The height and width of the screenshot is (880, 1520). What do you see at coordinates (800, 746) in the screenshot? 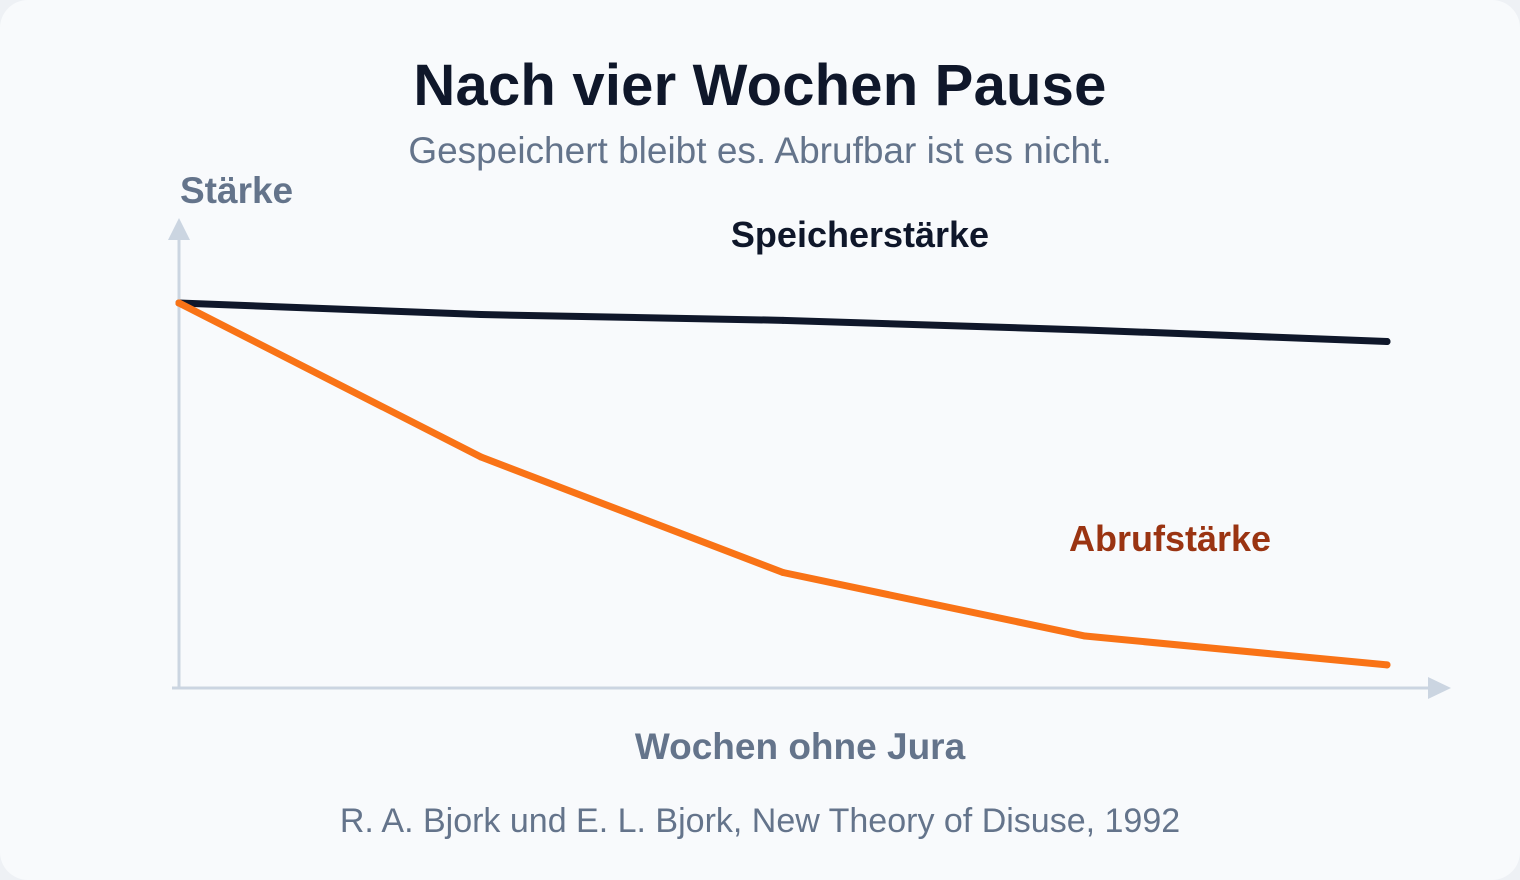
I see `x-axis-label: Wochen ohne Jura` at bounding box center [800, 746].